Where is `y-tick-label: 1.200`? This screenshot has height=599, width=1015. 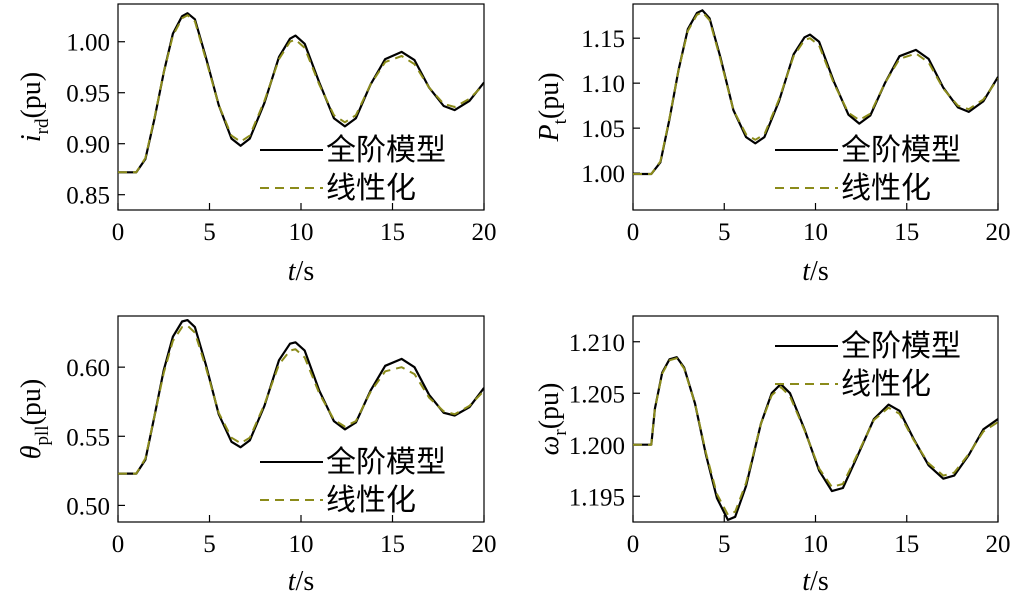 y-tick-label: 1.200 is located at coordinates (597, 446).